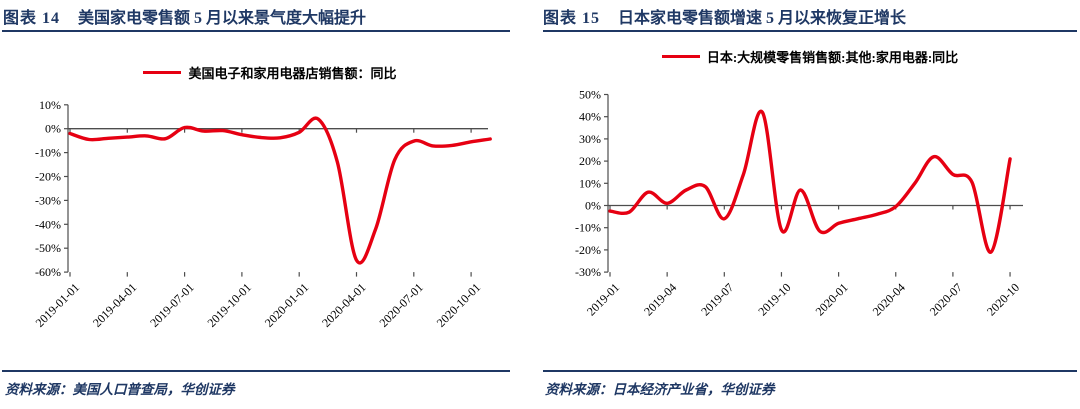 The image size is (1080, 409). I want to click on figure-15-label: 图表 15, so click(572, 18).